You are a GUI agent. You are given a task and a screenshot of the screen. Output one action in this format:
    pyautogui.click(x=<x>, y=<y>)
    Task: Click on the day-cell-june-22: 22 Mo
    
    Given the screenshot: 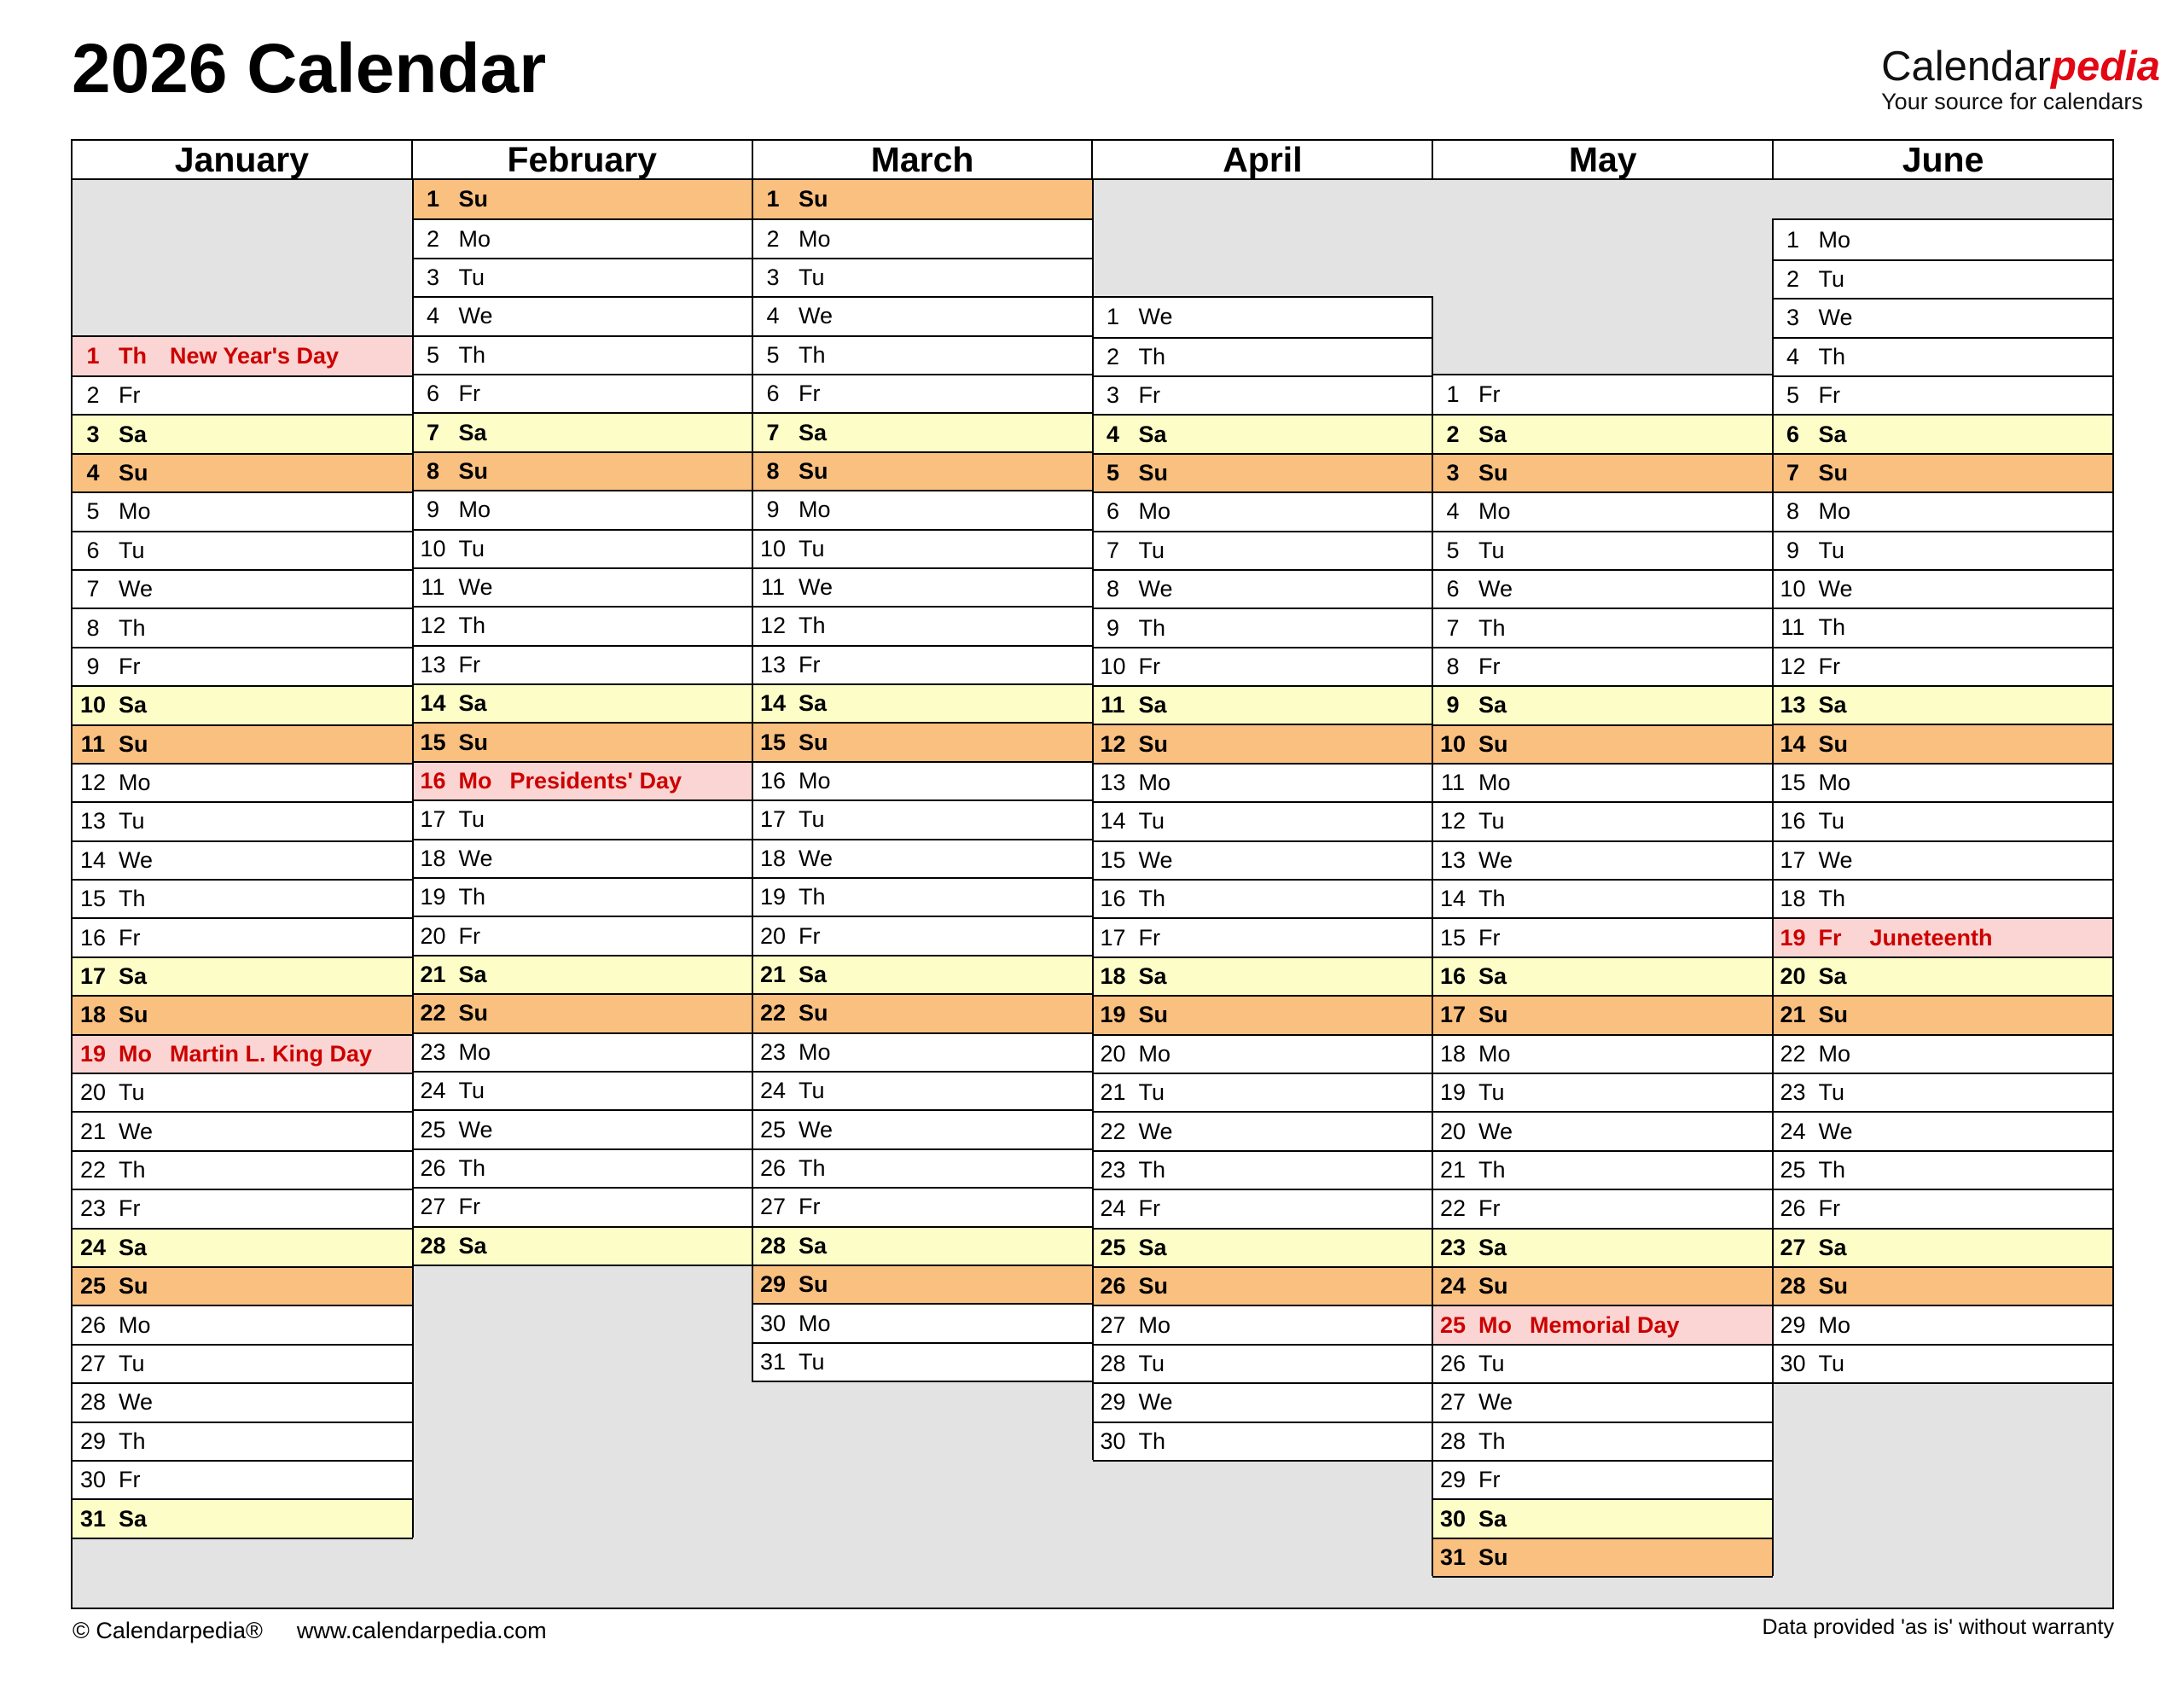 What is the action you would take?
    pyautogui.click(x=1942, y=1053)
    